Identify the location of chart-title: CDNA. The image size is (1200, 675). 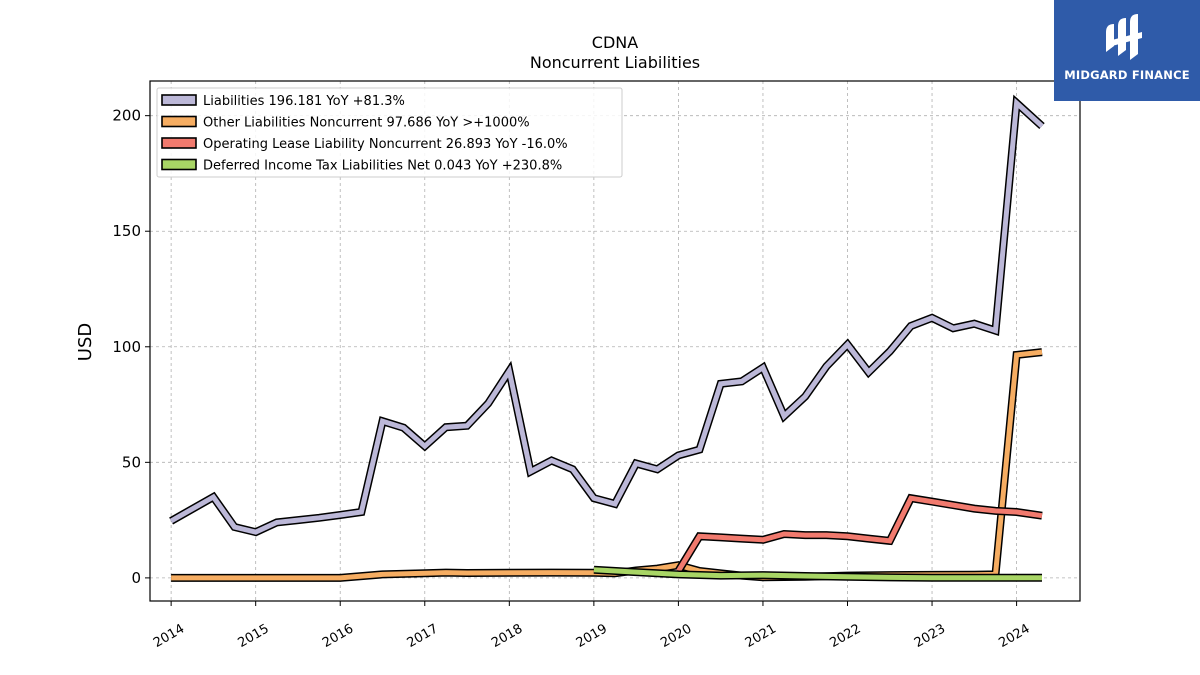
(615, 42).